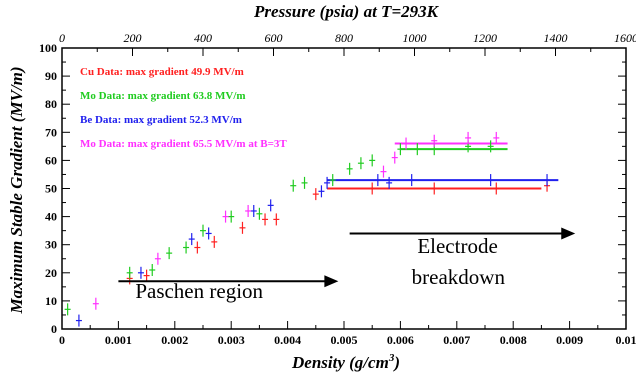  What do you see at coordinates (485, 38) in the screenshot?
I see `x2-tick-label: 1200` at bounding box center [485, 38].